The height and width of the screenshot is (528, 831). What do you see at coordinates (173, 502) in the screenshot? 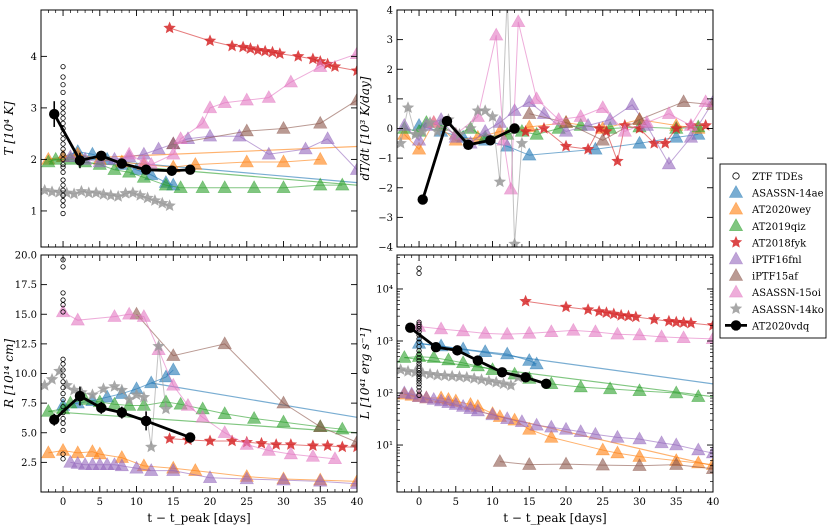
I see `x-tick-label: 15` at bounding box center [173, 502].